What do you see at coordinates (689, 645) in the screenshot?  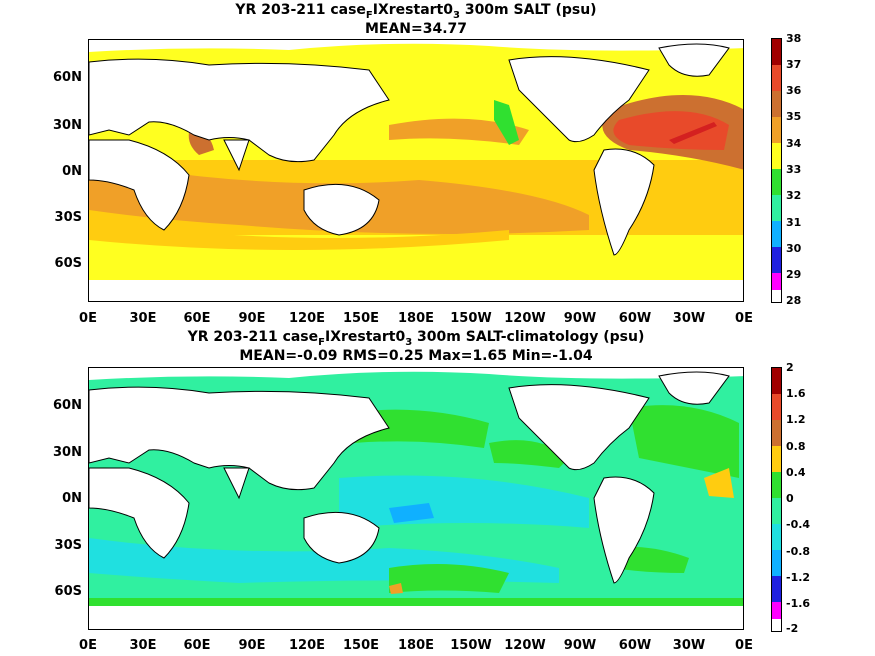 I see `bottom-lon-label: 30W` at bounding box center [689, 645].